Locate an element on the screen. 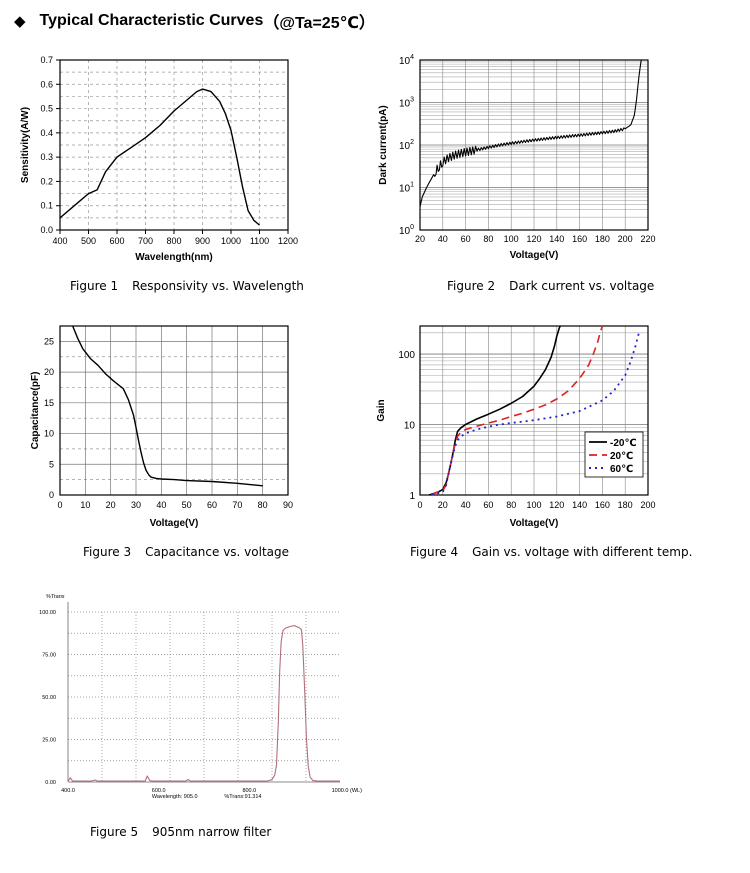  figure-5-caption: Figure 5 905nm narrow filter is located at coordinates (180, 832).